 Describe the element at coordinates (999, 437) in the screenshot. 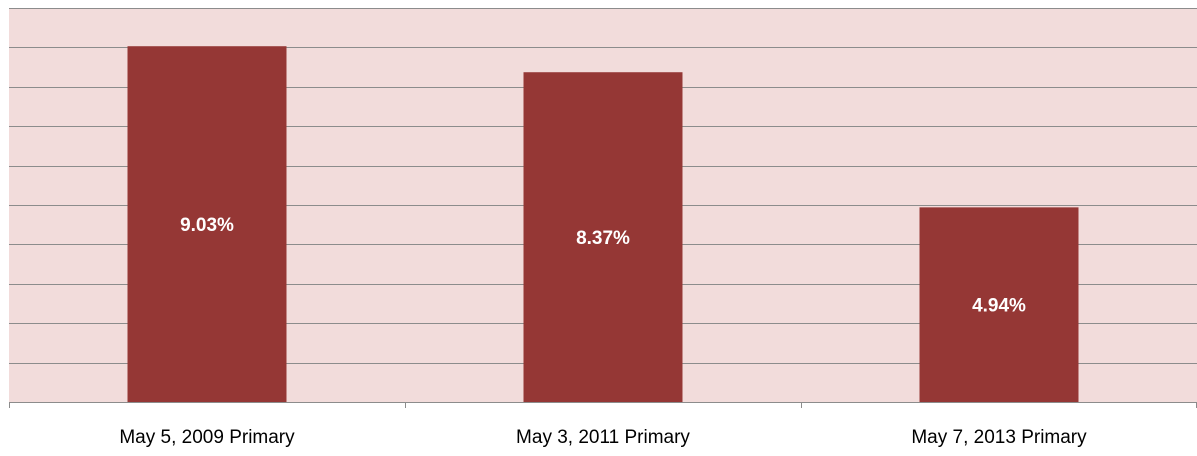

I see `category-label: May 7, 2013 Primary` at that location.